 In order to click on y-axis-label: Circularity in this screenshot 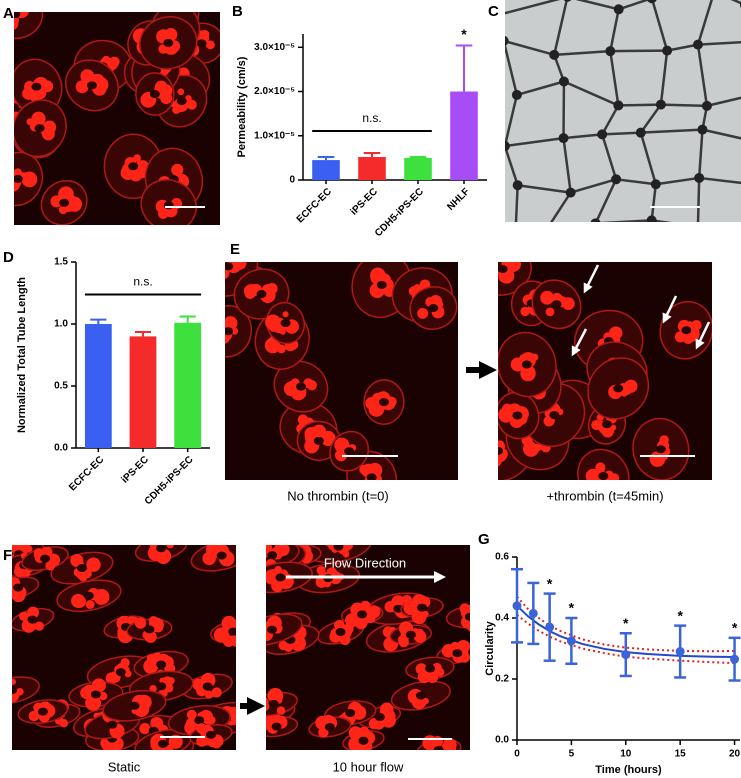, I will do `click(490, 647)`.